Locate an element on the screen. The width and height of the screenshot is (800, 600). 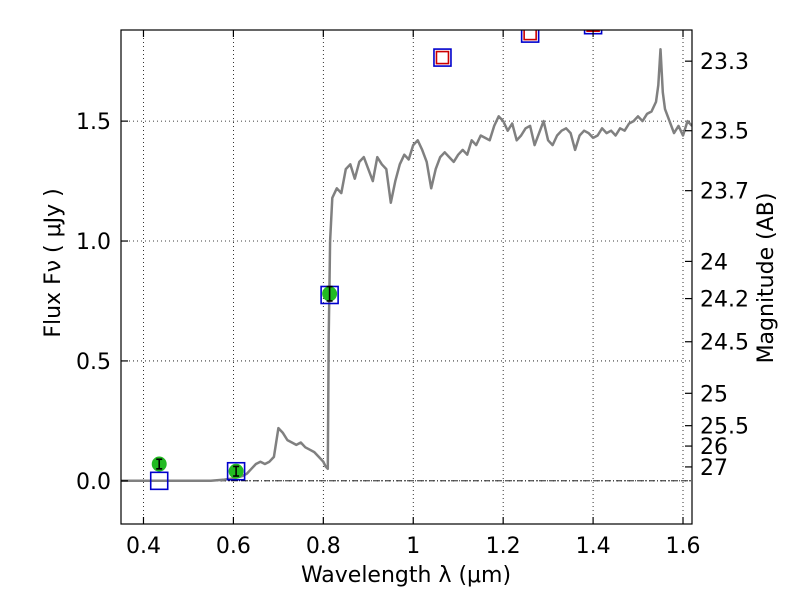
right-tick-label: 27 is located at coordinates (714, 468).